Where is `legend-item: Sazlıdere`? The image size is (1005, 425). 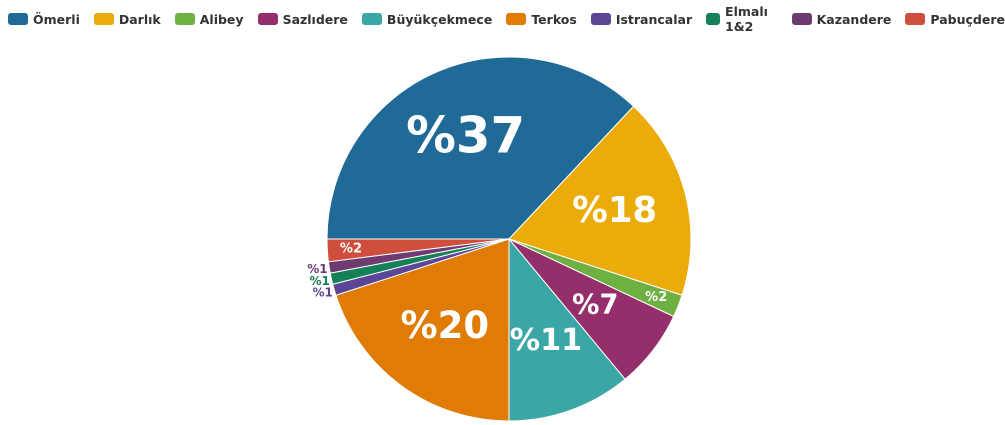 legend-item: Sazlıdere is located at coordinates (302, 19).